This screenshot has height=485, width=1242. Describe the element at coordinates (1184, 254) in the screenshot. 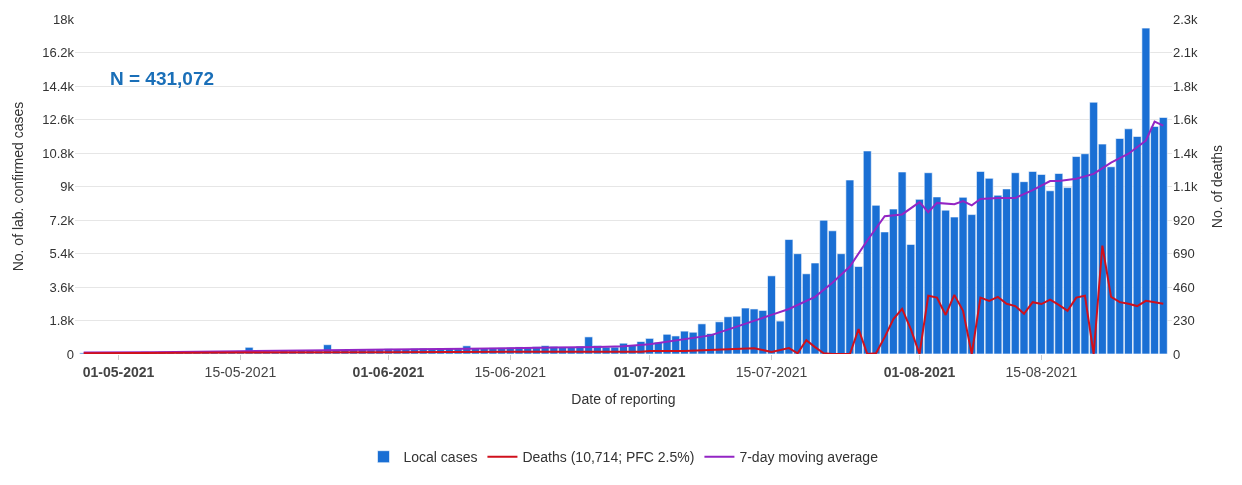

I see `y2-tick-label: 690` at that location.